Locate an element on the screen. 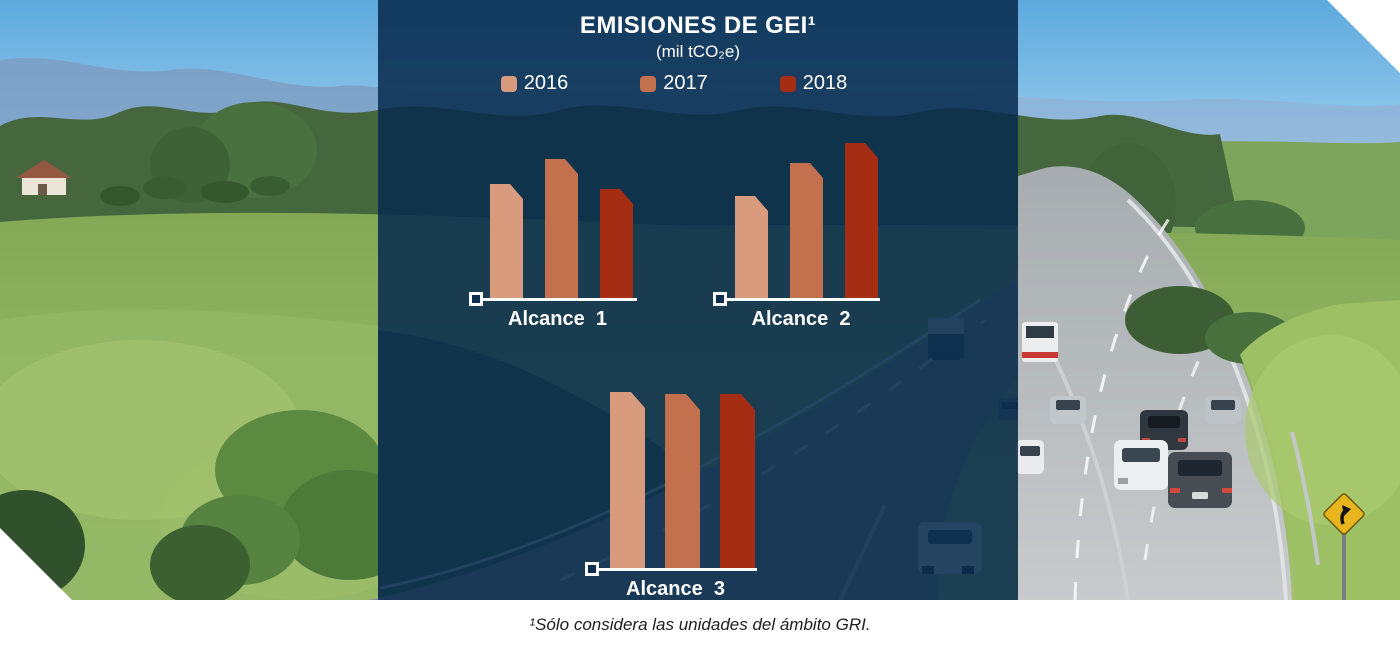  chart-subtitle: (mil tCO₂e) is located at coordinates (698, 51).